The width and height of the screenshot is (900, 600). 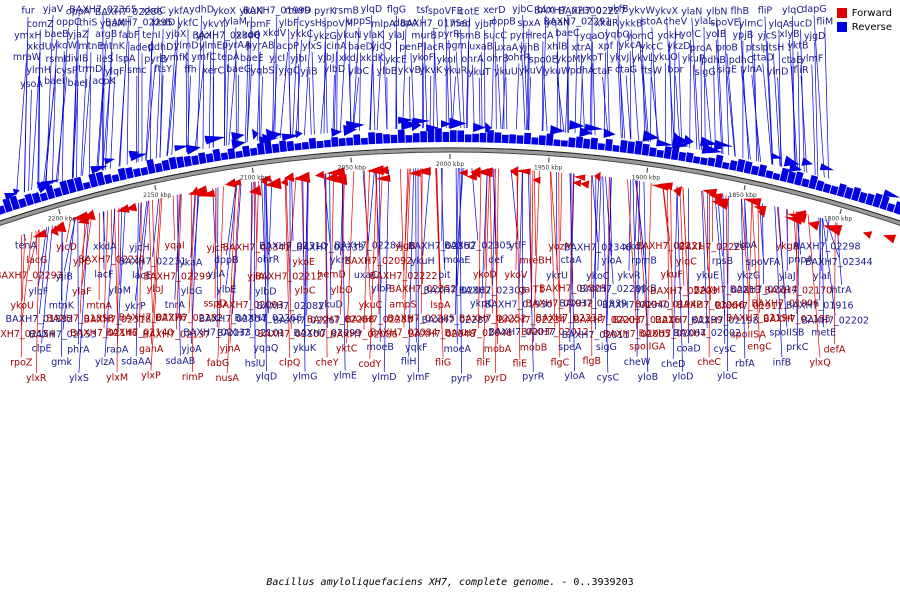 What do you see at coordinates (495, 36) in the screenshot?
I see `reverse-gene-label: sucC` at bounding box center [495, 36].